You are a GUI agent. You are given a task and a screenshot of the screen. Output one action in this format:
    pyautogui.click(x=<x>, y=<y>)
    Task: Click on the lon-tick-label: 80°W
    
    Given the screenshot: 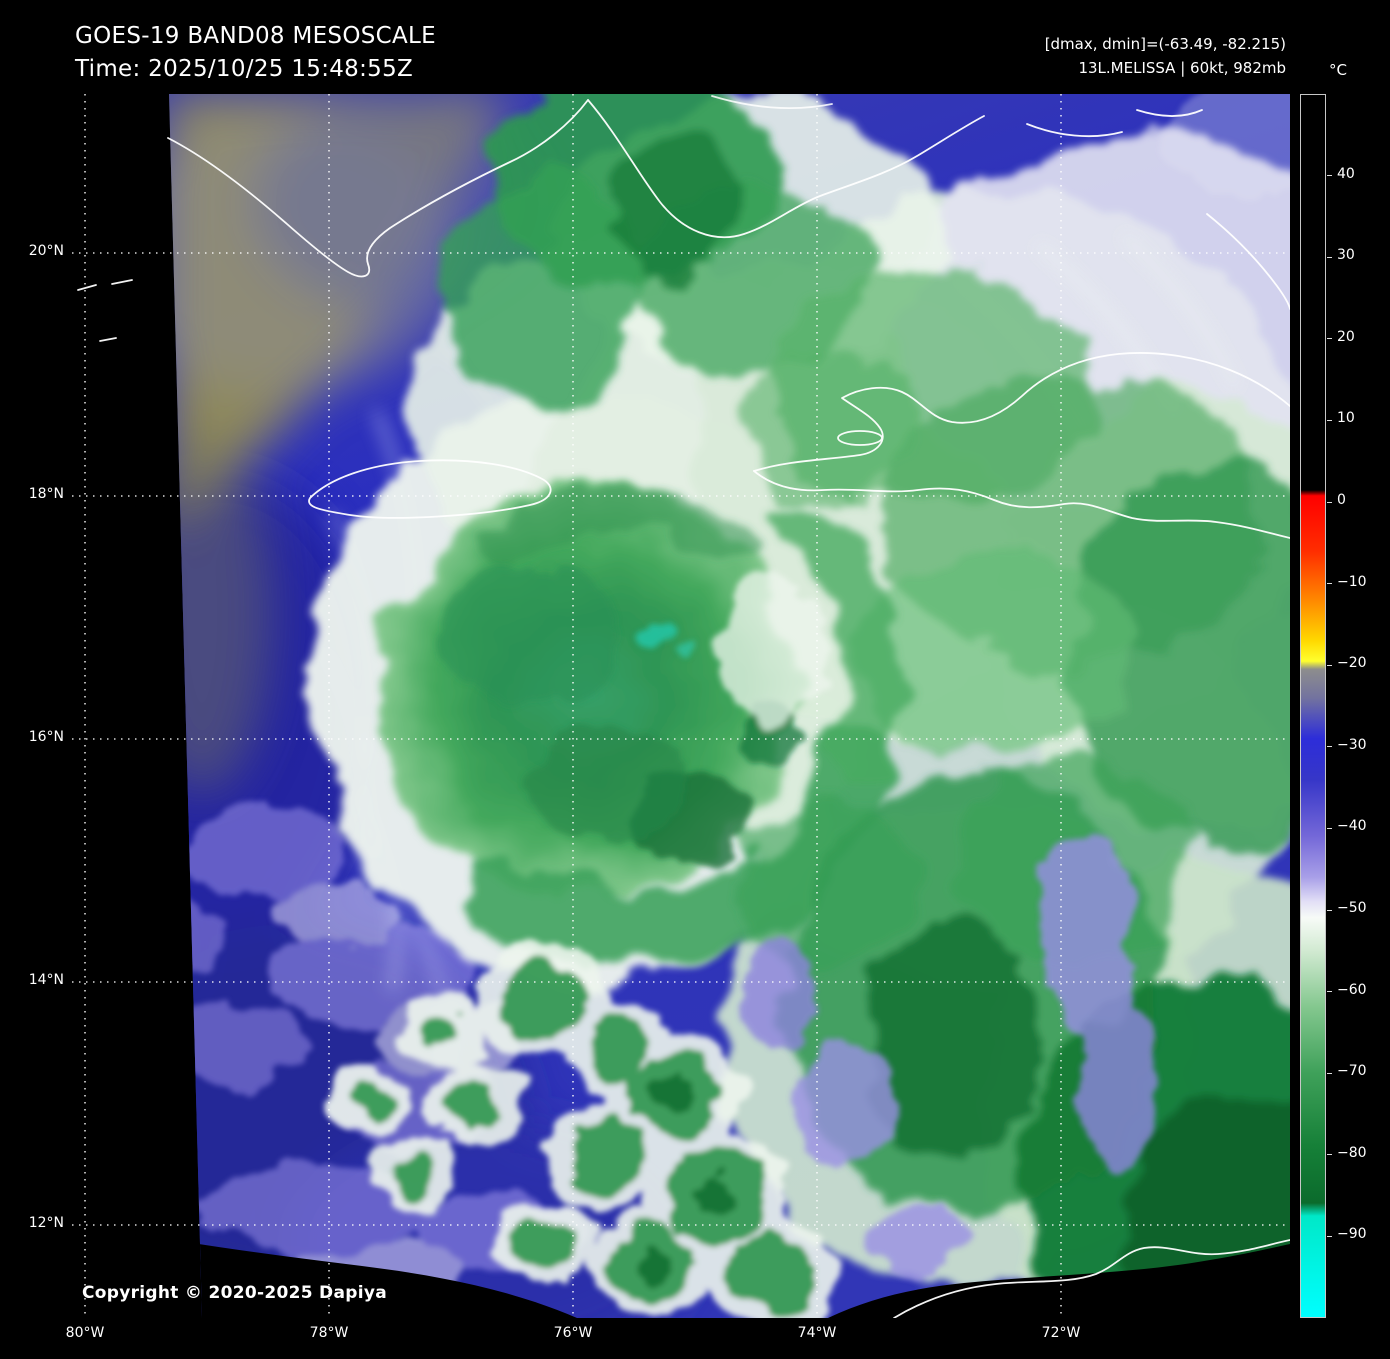 What is the action you would take?
    pyautogui.click(x=85, y=1333)
    